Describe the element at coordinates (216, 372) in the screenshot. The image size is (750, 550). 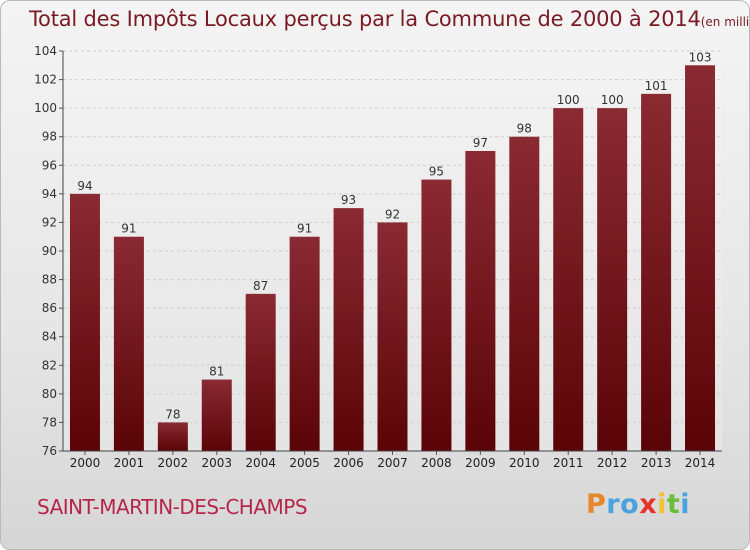
I see `data-label: 81` at that location.